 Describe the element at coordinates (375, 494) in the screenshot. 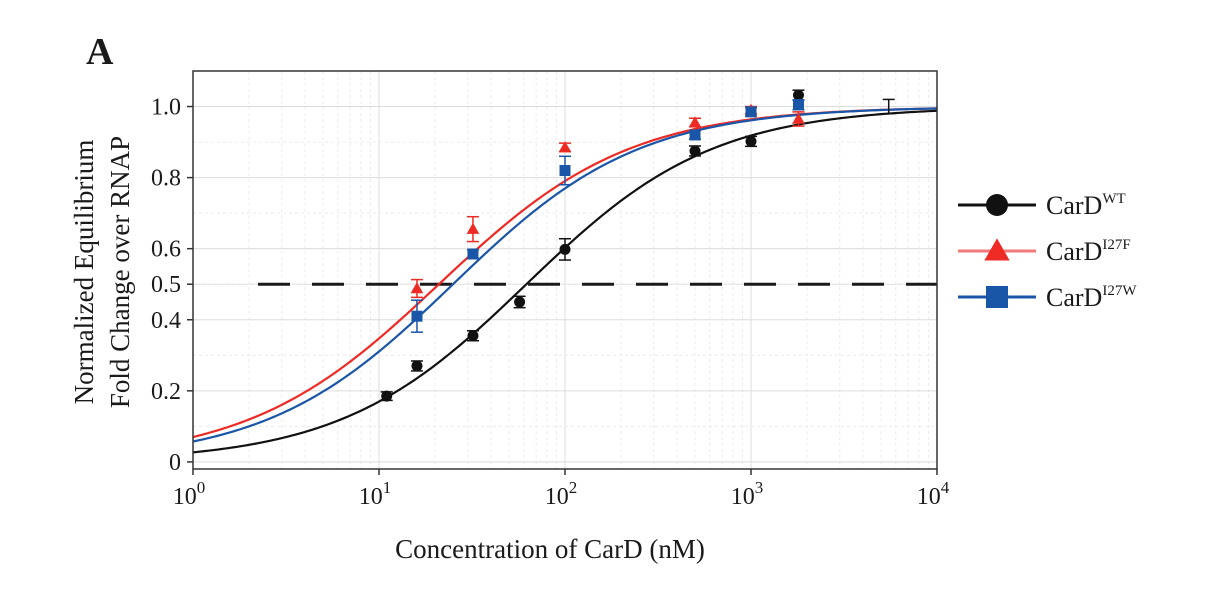

I see `x-tick-label: 10¹` at that location.